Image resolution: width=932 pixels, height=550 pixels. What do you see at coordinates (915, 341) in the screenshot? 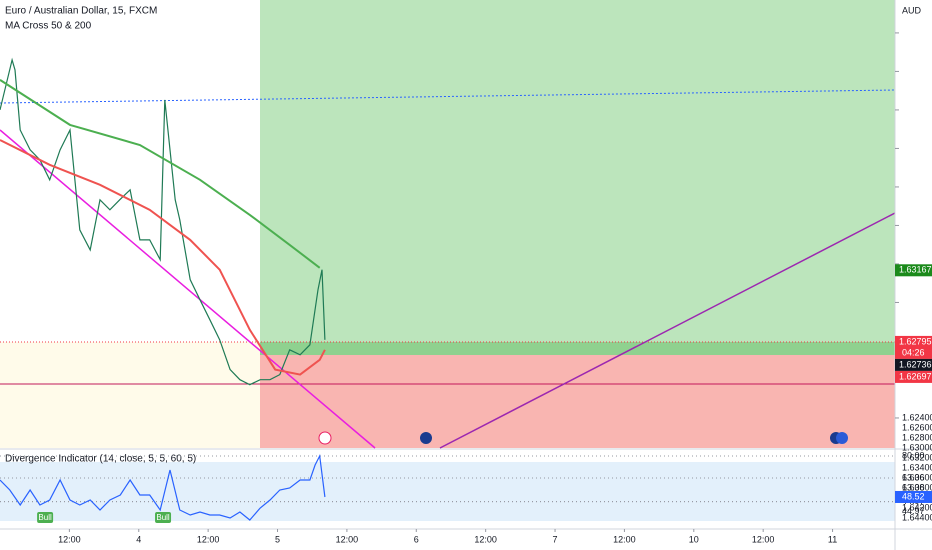
I see `price-tag-label: 1.62795` at bounding box center [915, 341].